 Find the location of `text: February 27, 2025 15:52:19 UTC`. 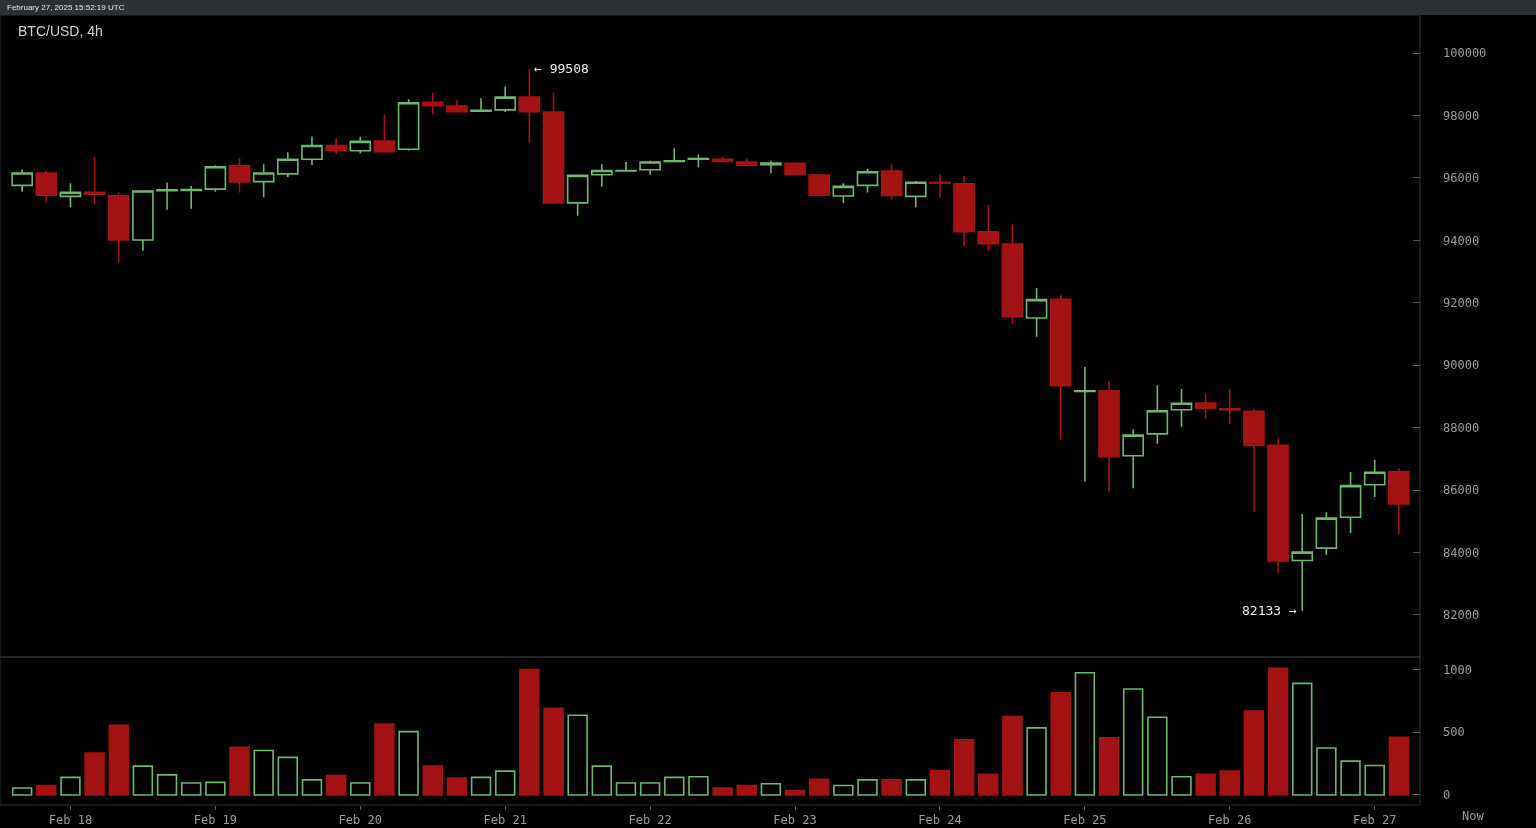

text: February 27, 2025 15:52:19 UTC is located at coordinates (66, 7).